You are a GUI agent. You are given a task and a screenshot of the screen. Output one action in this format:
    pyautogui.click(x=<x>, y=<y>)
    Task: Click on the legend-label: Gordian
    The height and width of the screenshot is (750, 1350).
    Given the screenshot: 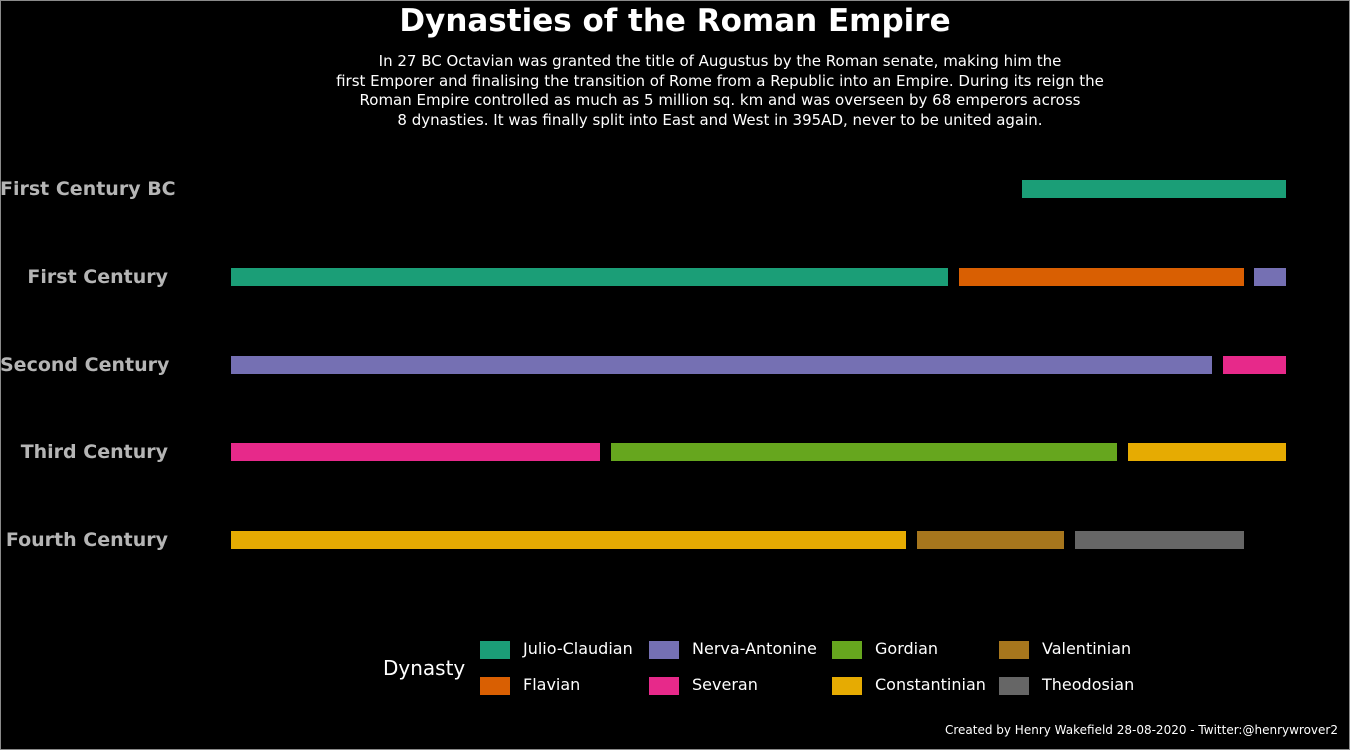 What is the action you would take?
    pyautogui.click(x=907, y=648)
    